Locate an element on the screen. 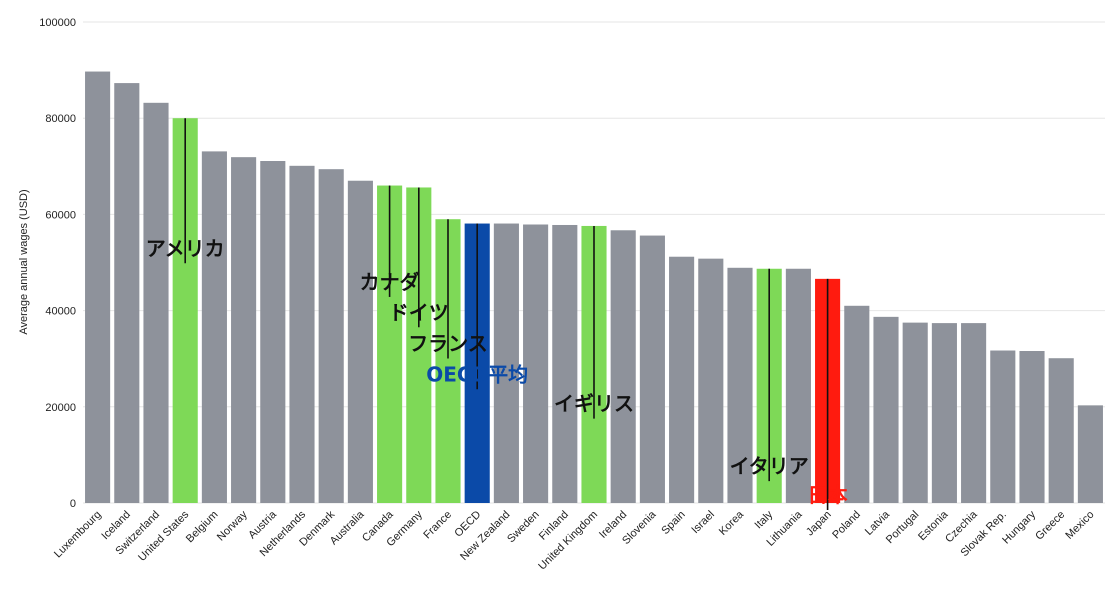 The height and width of the screenshot is (600, 1120). x-tick-label: Japan is located at coordinates (819, 524).